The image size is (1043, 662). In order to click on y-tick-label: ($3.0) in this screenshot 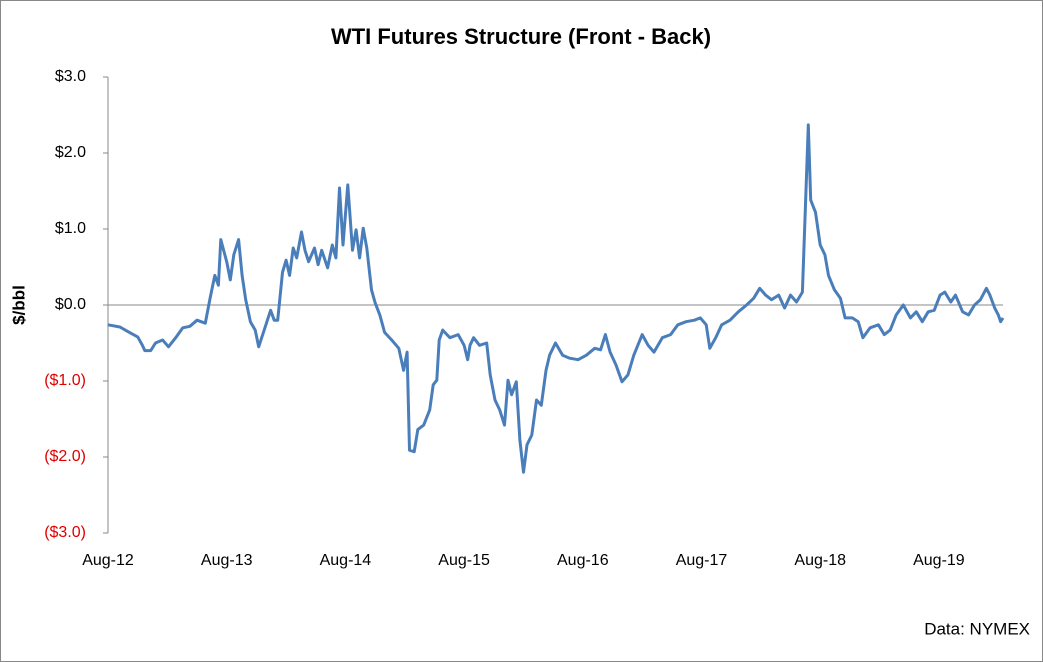, I will do `click(65, 532)`.